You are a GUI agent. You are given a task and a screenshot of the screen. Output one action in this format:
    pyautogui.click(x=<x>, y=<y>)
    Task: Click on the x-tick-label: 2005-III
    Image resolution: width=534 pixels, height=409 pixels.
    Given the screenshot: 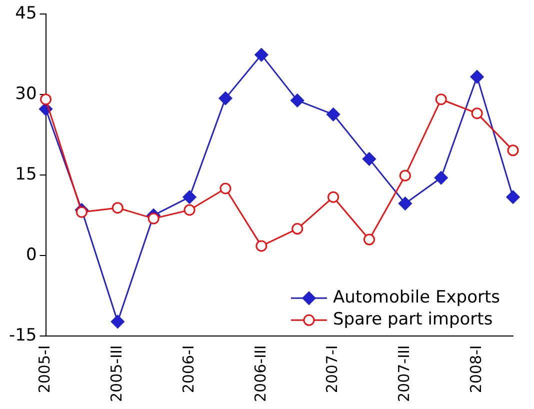 What is the action you would take?
    pyautogui.click(x=117, y=373)
    